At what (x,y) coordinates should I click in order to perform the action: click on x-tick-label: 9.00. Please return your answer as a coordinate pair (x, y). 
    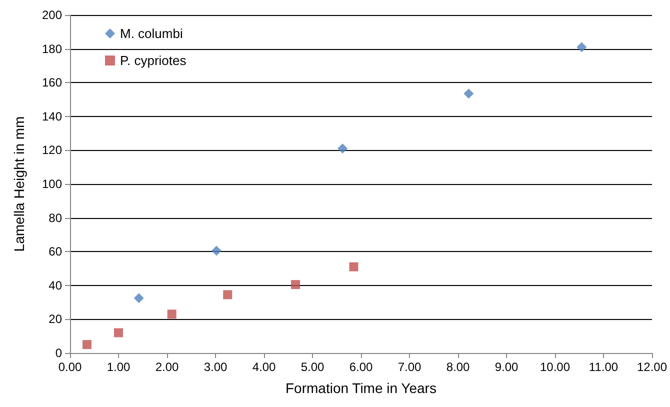
    Looking at the image, I should click on (506, 367).